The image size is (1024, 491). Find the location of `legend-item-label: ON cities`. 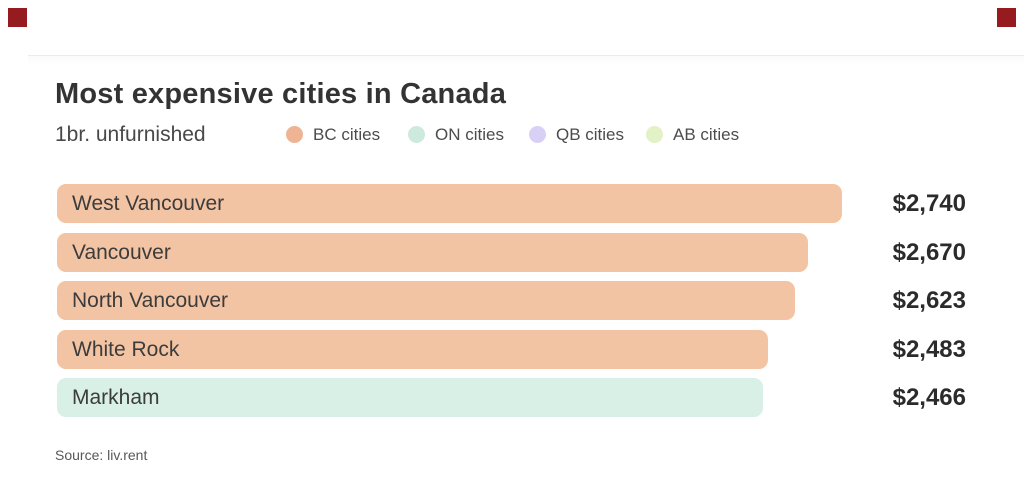

legend-item-label: ON cities is located at coordinates (469, 134).